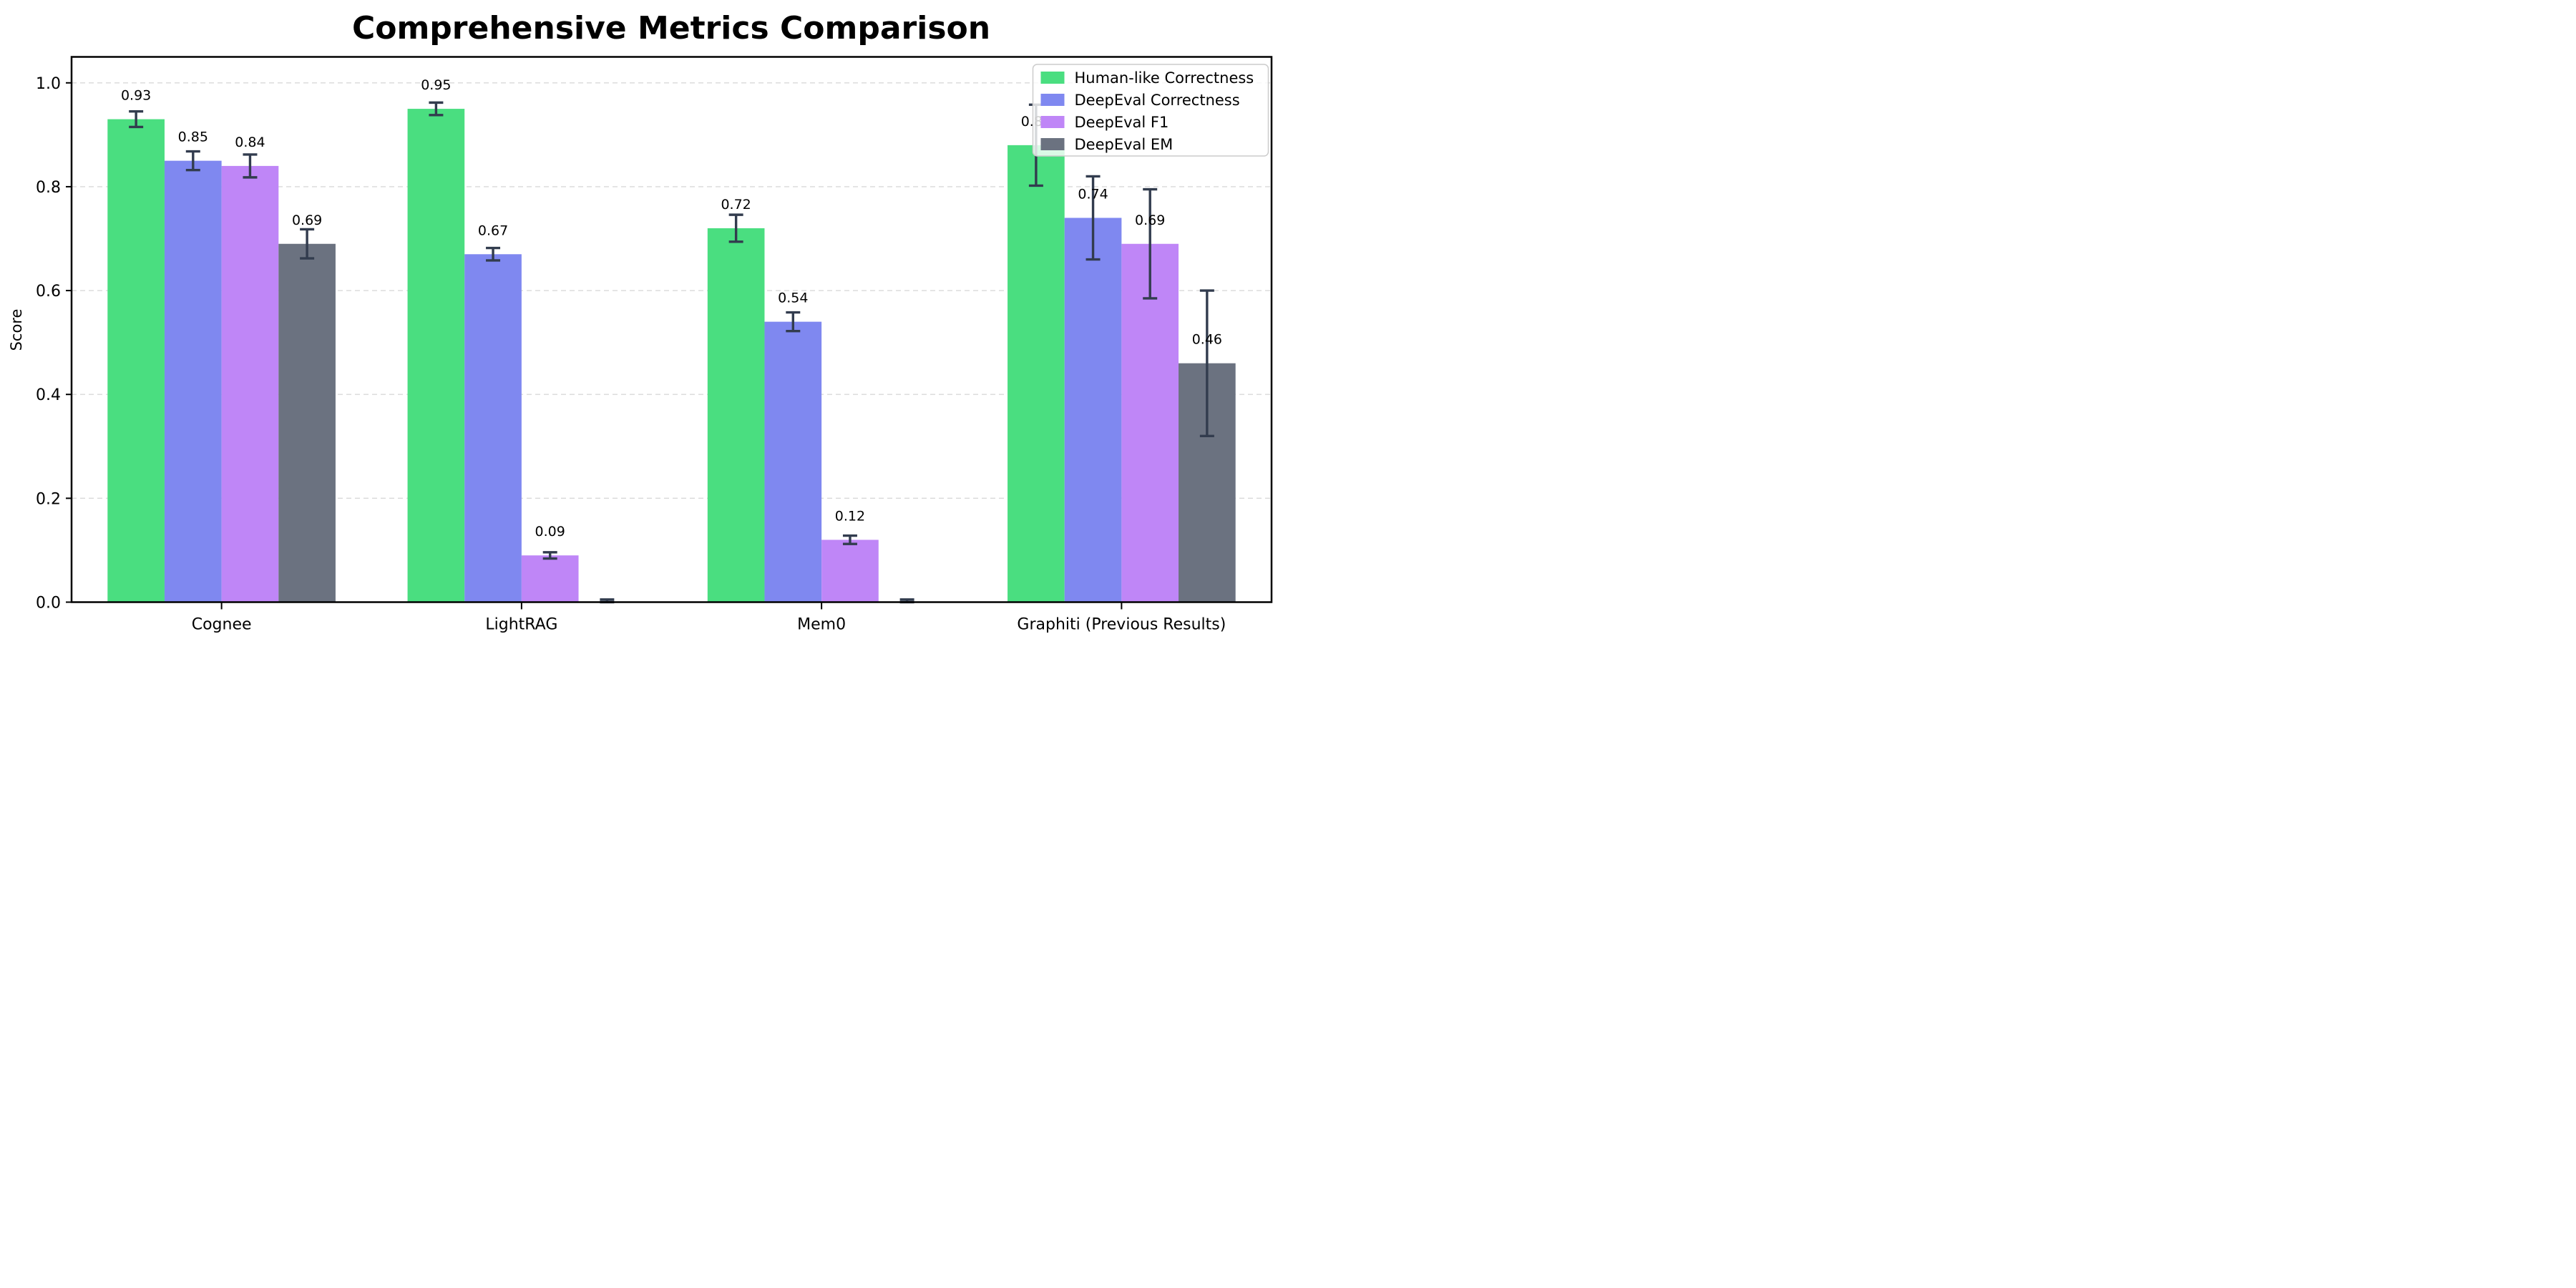  Describe the element at coordinates (850, 571) in the screenshot. I see `bar-mem0-deepeval-f1` at that location.